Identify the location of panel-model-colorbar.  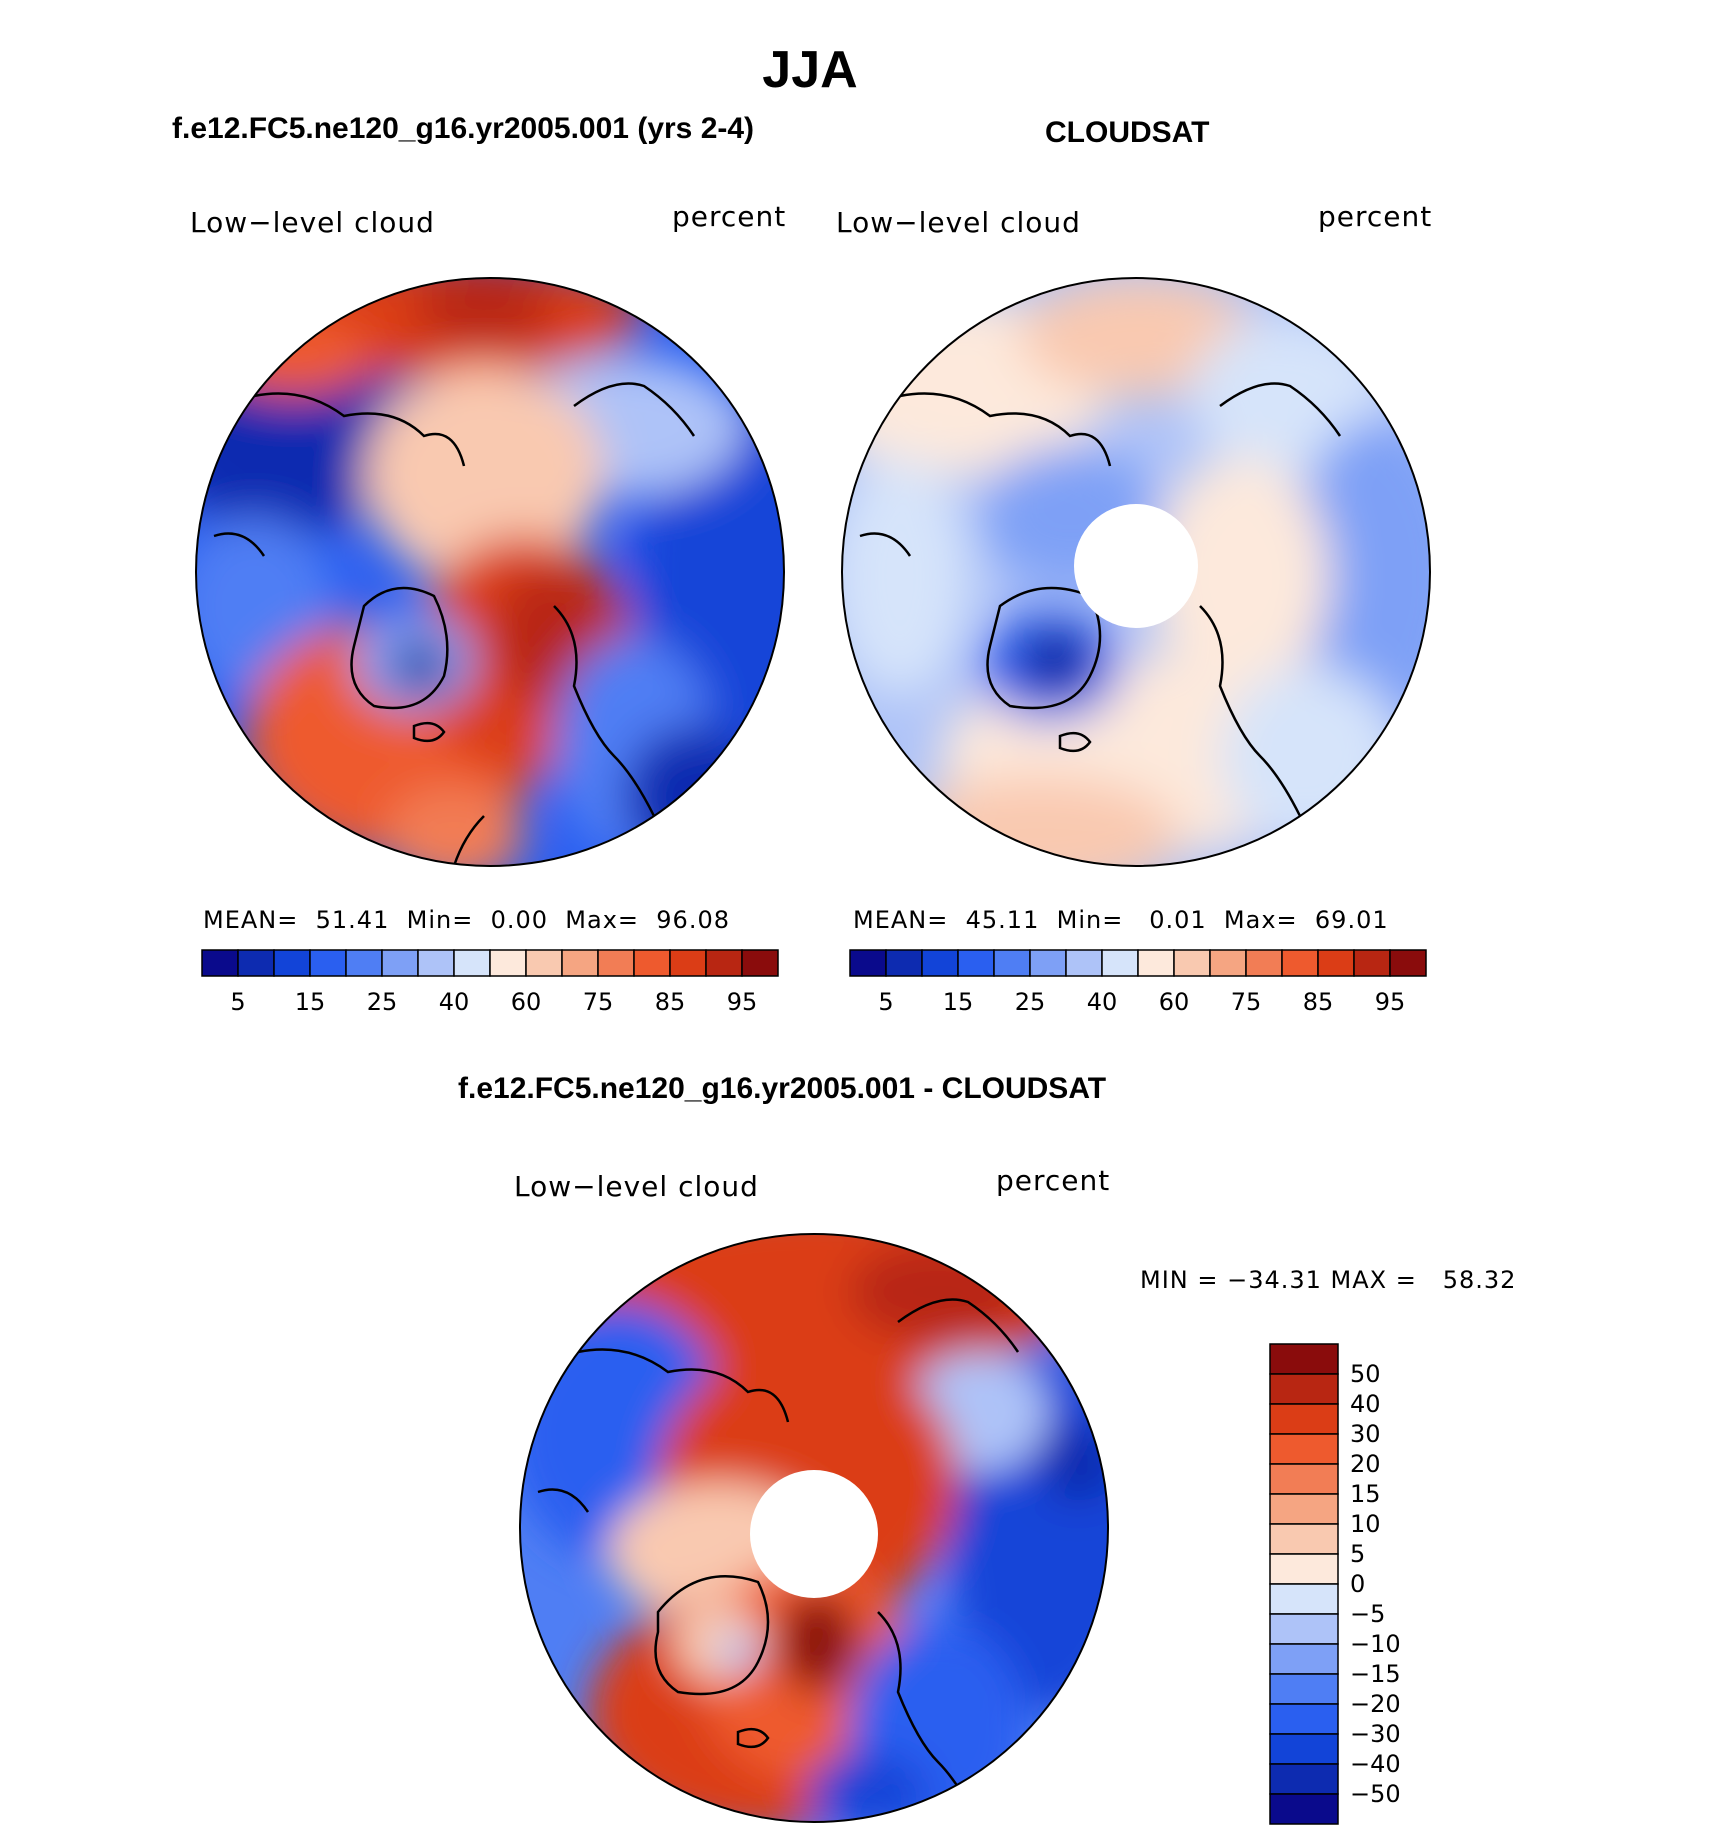
(490, 963).